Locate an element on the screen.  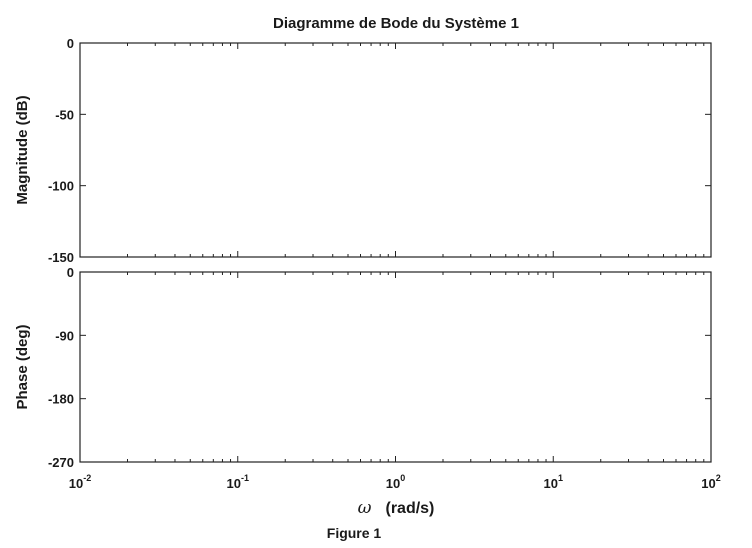
x-axis-unit: (rad/s) is located at coordinates (409, 508).